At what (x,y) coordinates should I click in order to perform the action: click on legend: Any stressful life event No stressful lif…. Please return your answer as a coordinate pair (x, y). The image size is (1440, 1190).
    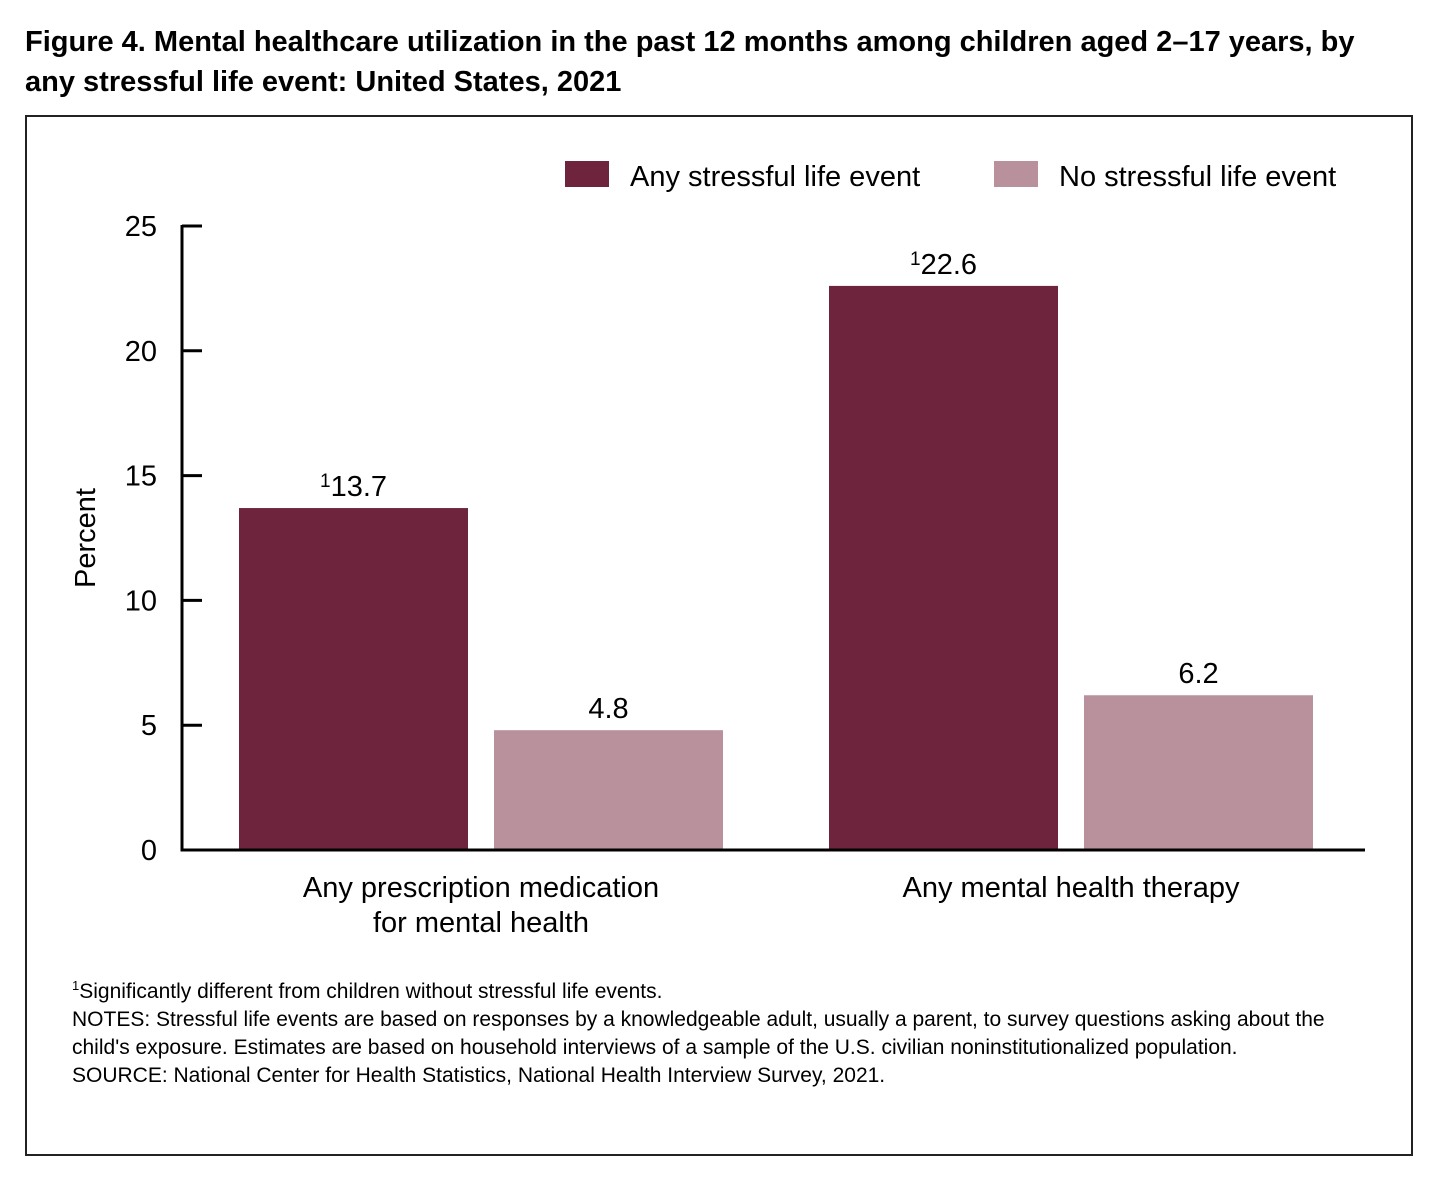
    Looking at the image, I should click on (950, 177).